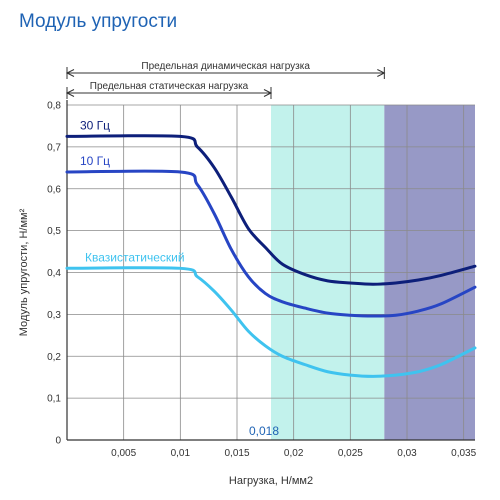 Image resolution: width=500 pixels, height=500 pixels. What do you see at coordinates (54, 315) in the screenshot?
I see `y-tick-label: 0,3` at bounding box center [54, 315].